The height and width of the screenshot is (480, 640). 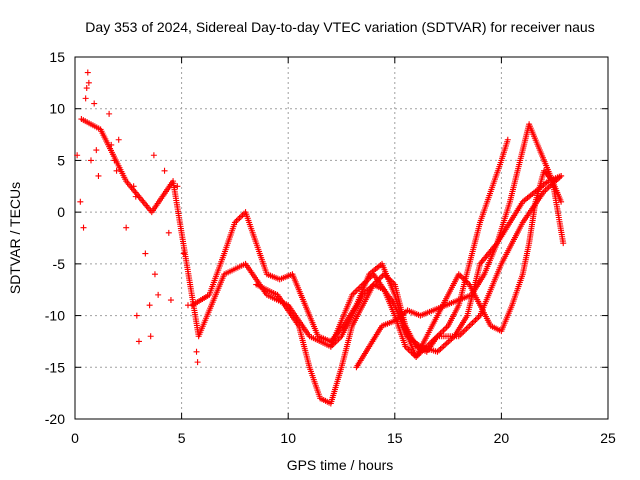 What do you see at coordinates (55, 367) in the screenshot?
I see `y-tick-label: -15` at bounding box center [55, 367].